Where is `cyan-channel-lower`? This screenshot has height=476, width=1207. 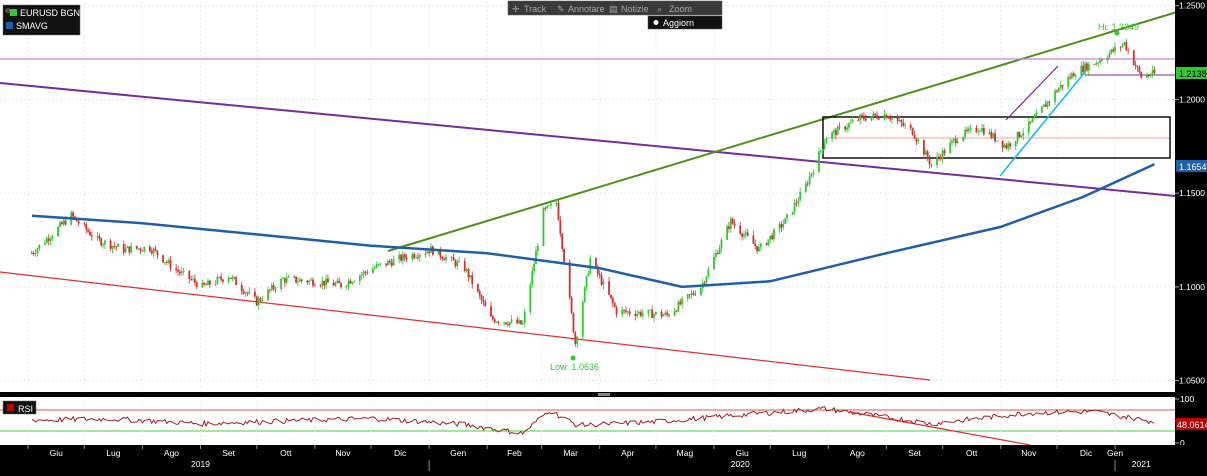 cyan-channel-lower is located at coordinates (1042, 124).